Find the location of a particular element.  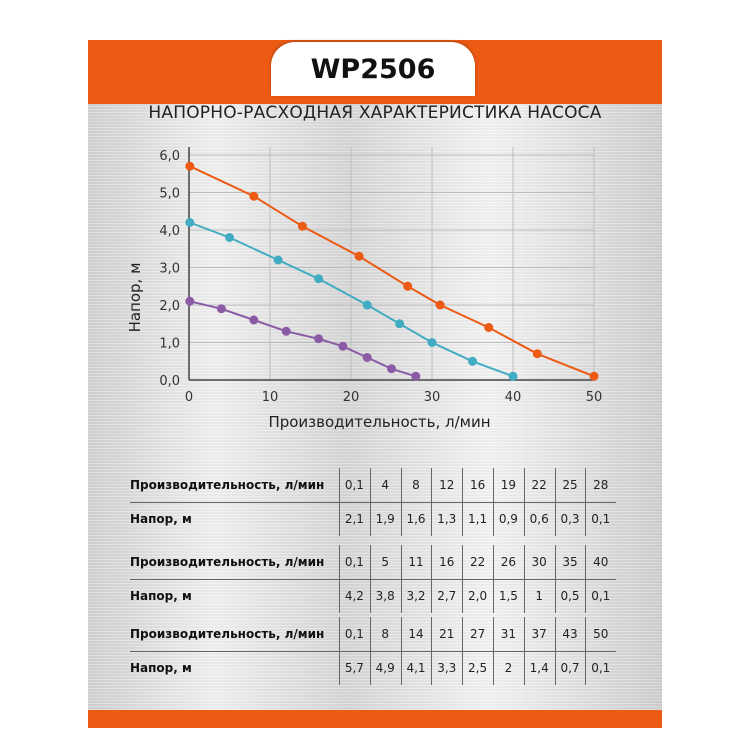

table-cell: 26 is located at coordinates (508, 562).